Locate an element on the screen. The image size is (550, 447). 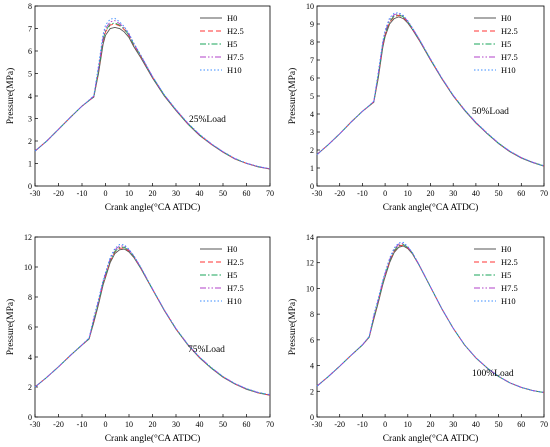
y-tick-label: 14 is located at coordinates (310, 237).